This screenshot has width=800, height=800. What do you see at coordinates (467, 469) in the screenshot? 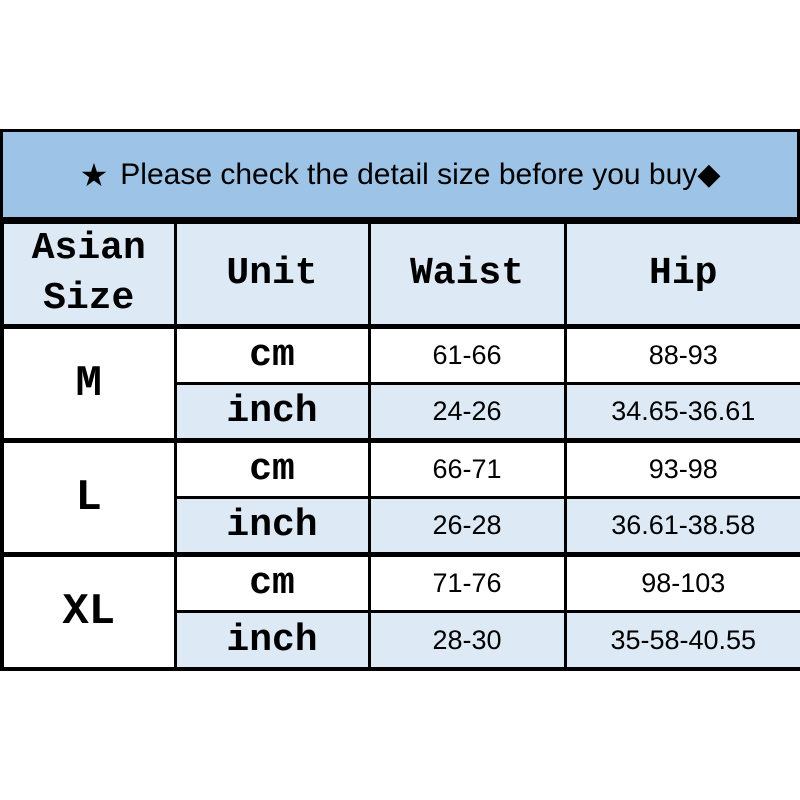
I see `waist-value: 66-71` at bounding box center [467, 469].